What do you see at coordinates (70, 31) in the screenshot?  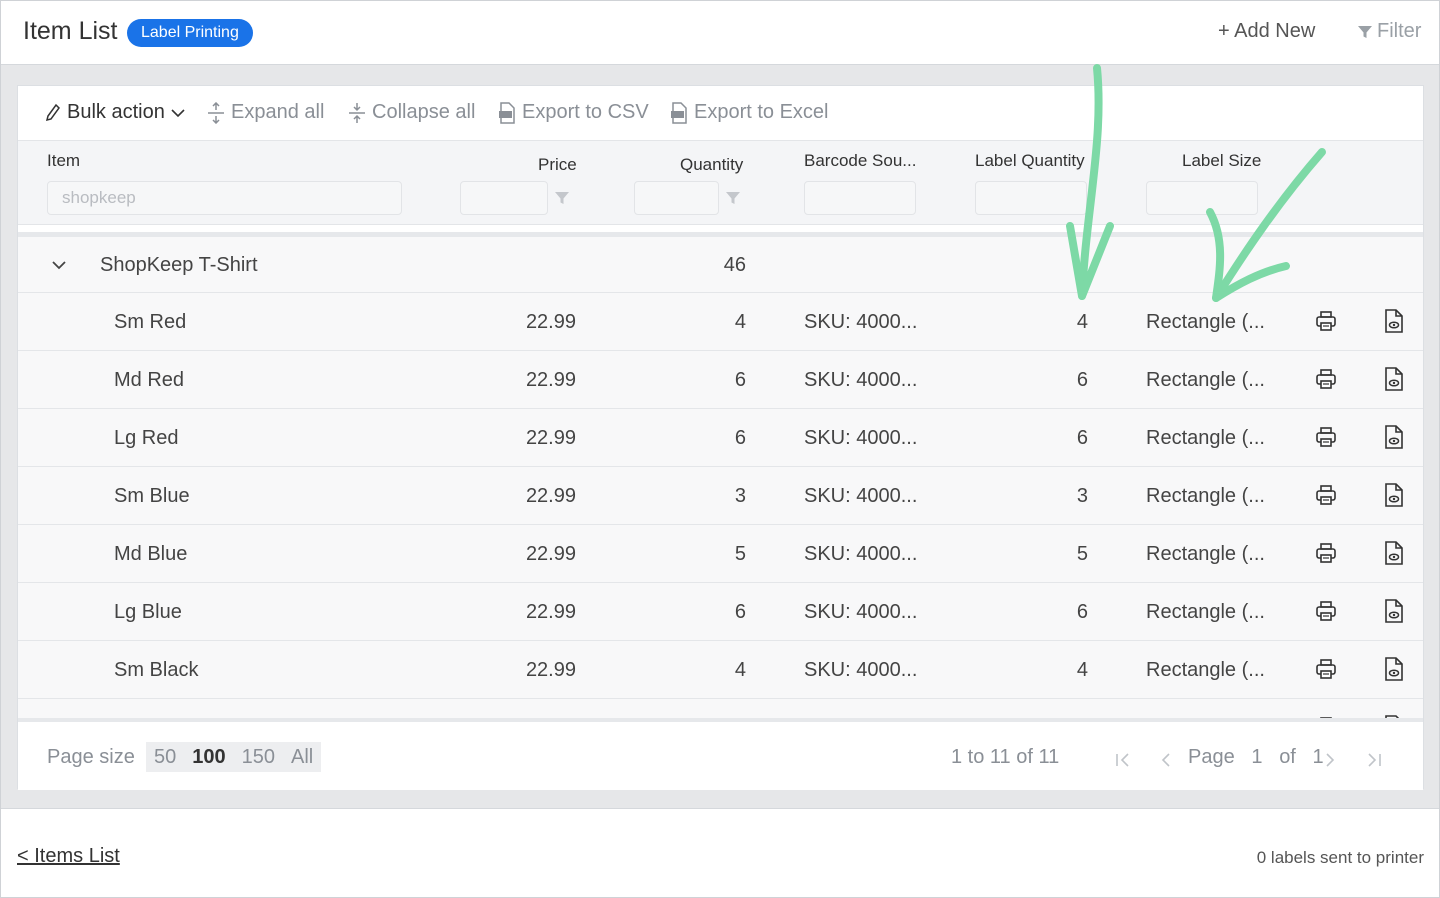 I see `page-title: Item List` at bounding box center [70, 31].